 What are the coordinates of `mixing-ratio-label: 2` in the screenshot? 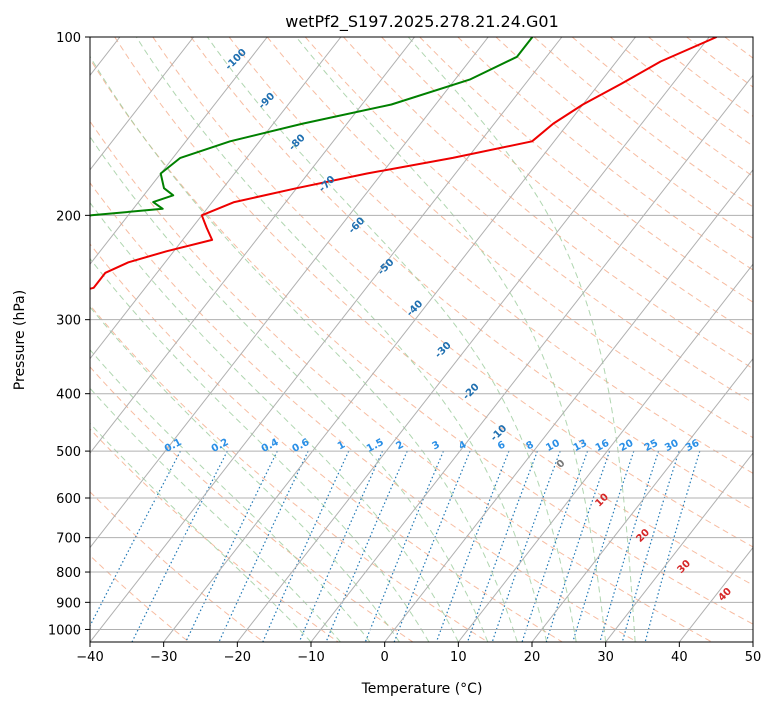 It's located at (399, 445).